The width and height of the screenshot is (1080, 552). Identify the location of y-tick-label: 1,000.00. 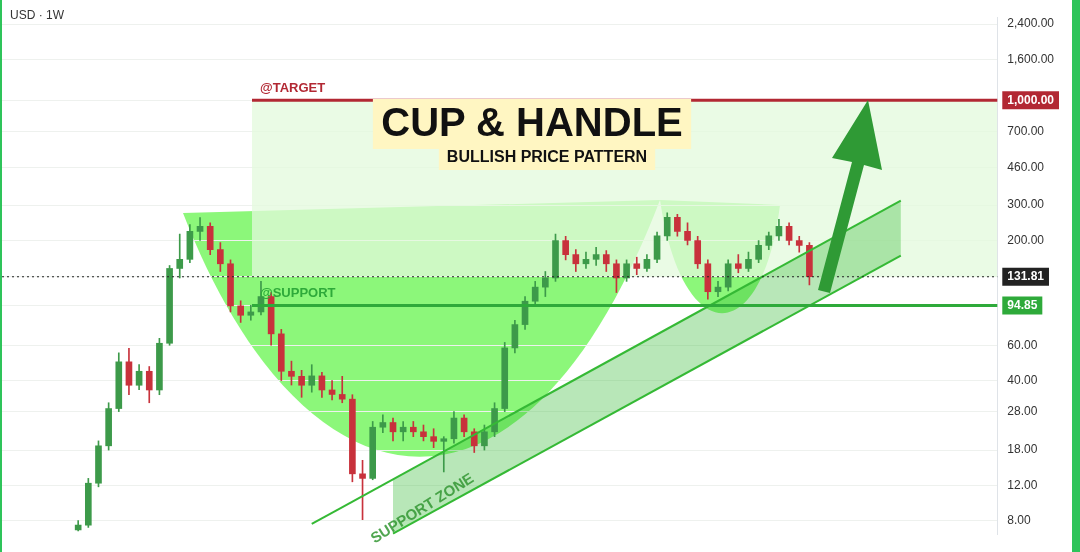
(1031, 99).